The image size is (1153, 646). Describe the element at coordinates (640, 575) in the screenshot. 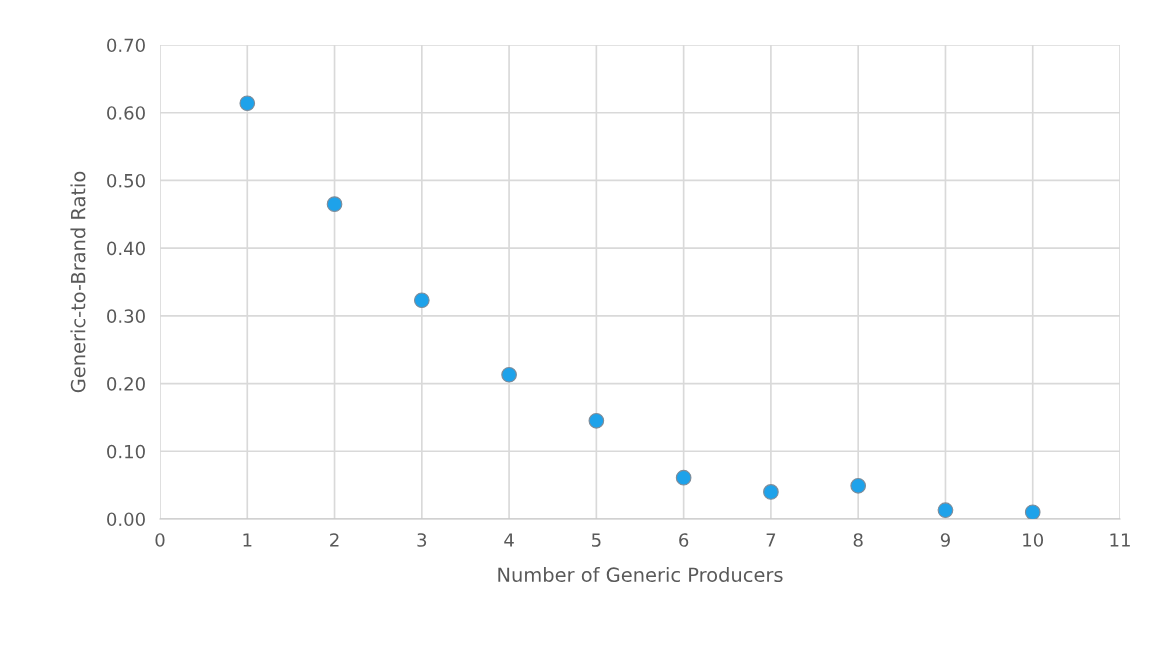

I see `x-axis-title: Number of Generic Producers` at that location.